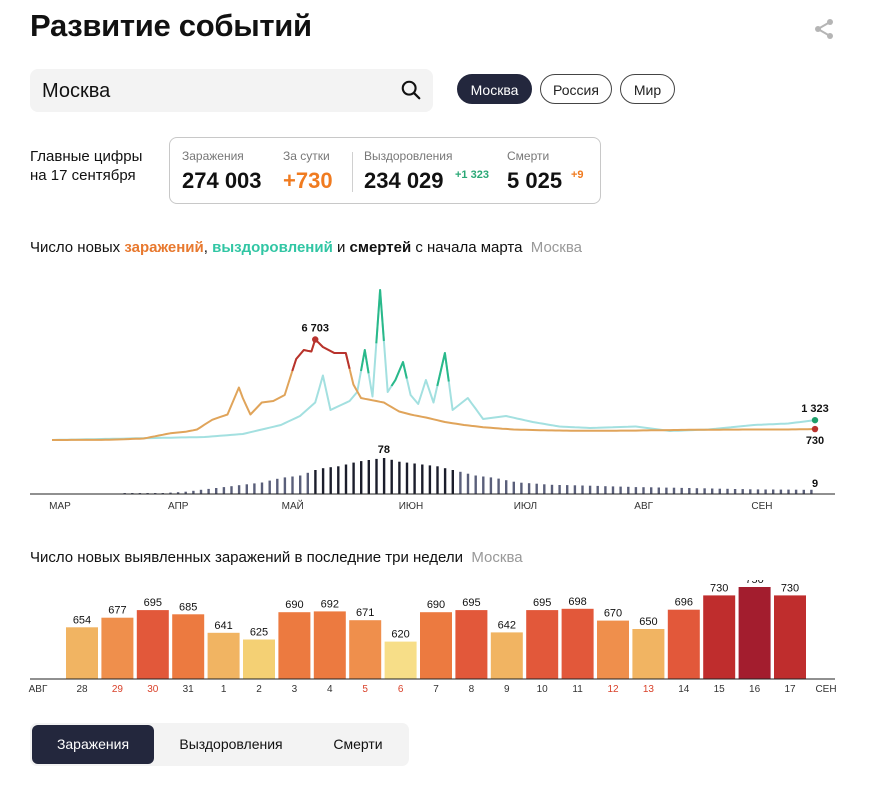 The width and height of the screenshot is (883, 796). What do you see at coordinates (223, 626) in the screenshot?
I see `bar-value-label: 641` at bounding box center [223, 626].